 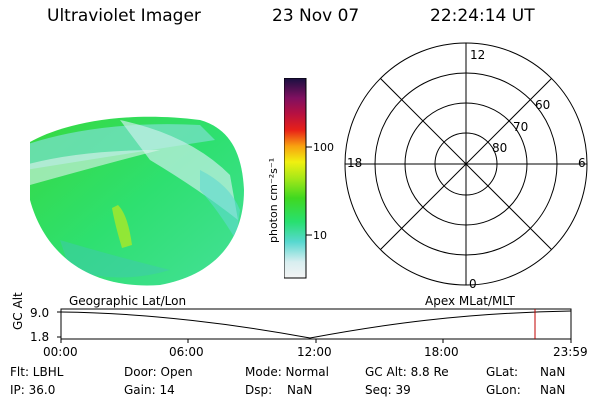 What do you see at coordinates (186, 352) in the screenshot?
I see `timeline-xtick-0600: 06:00` at bounding box center [186, 352].